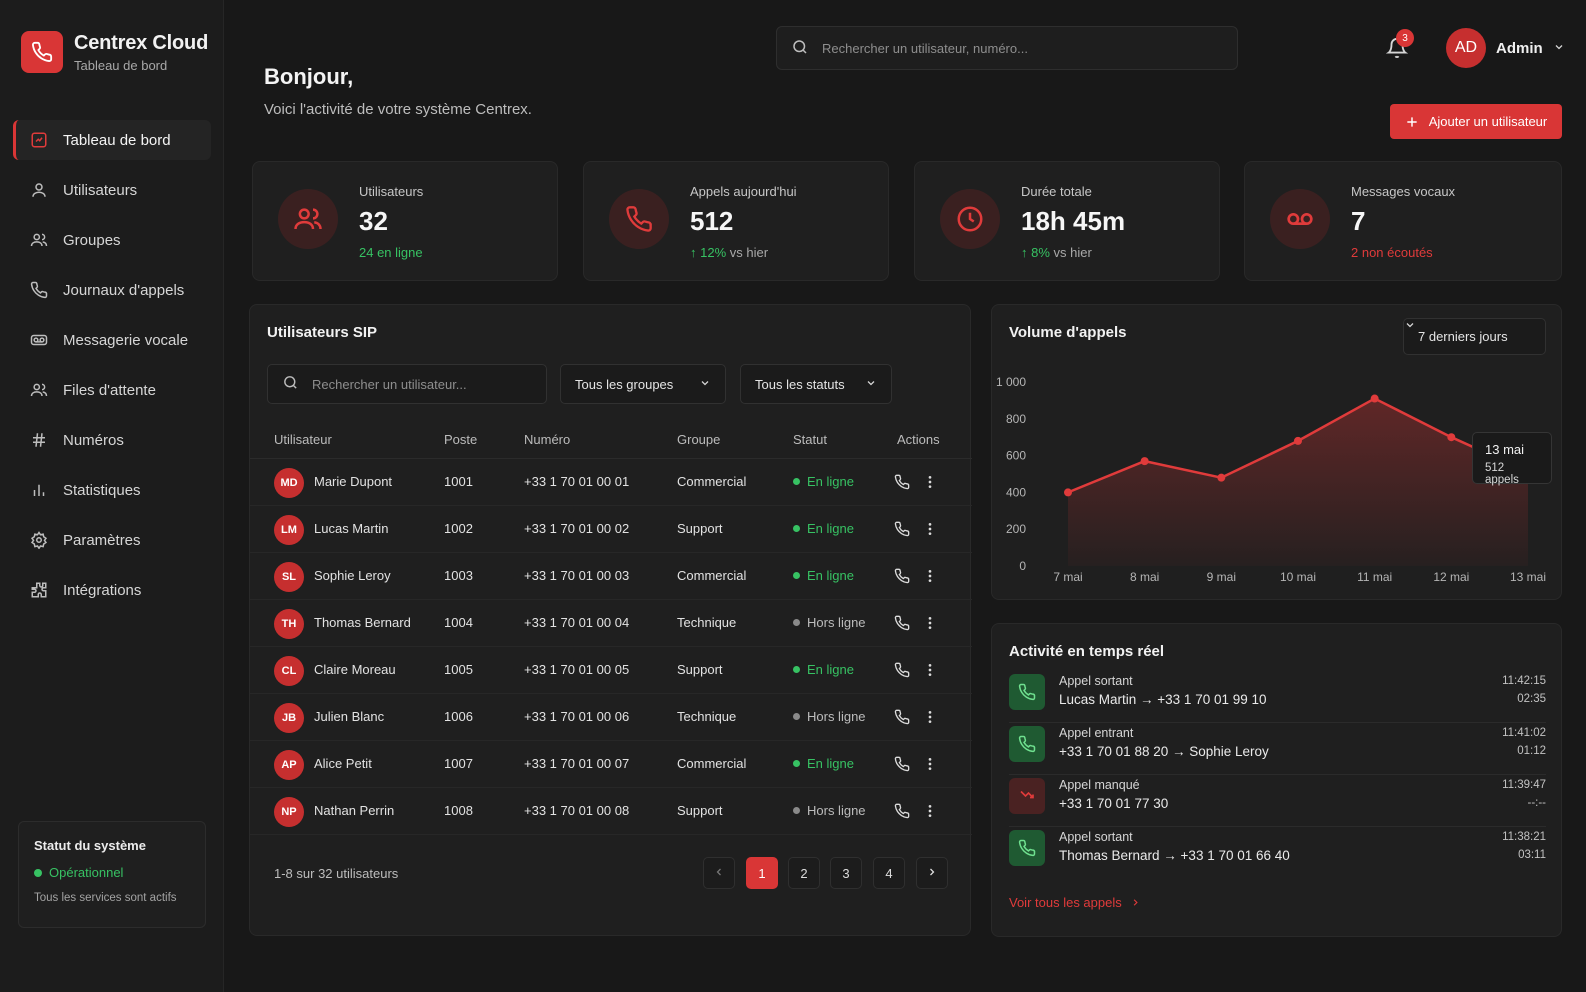 This screenshot has width=1586, height=992. Describe the element at coordinates (1298, 577) in the screenshot. I see `x-tick-label: 10 mai` at that location.